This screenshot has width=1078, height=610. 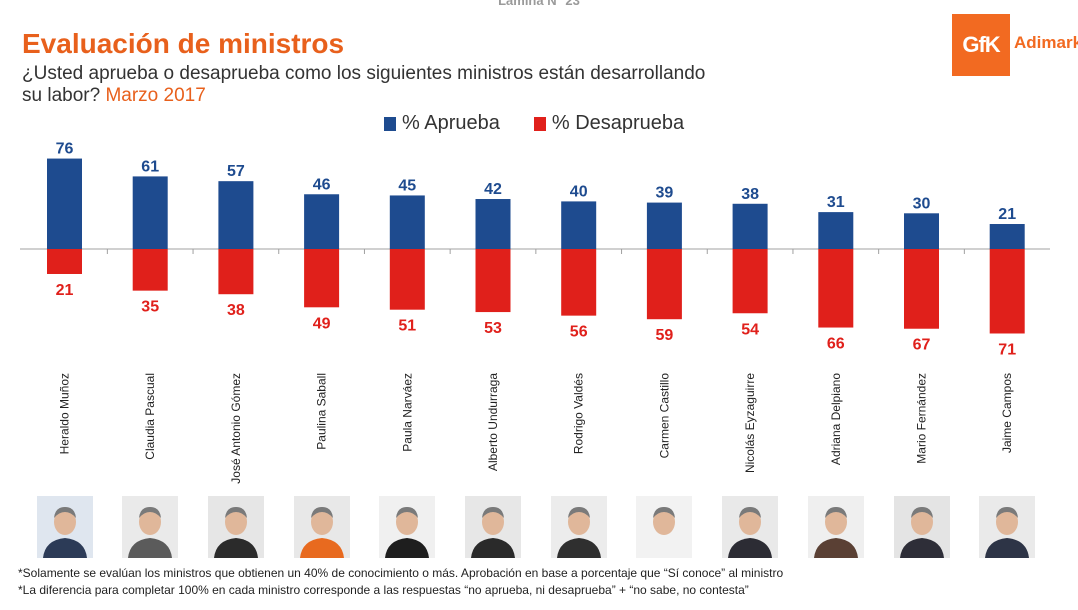 What do you see at coordinates (155, 95) in the screenshot?
I see `subtitle-date: Marzo 2017` at bounding box center [155, 95].